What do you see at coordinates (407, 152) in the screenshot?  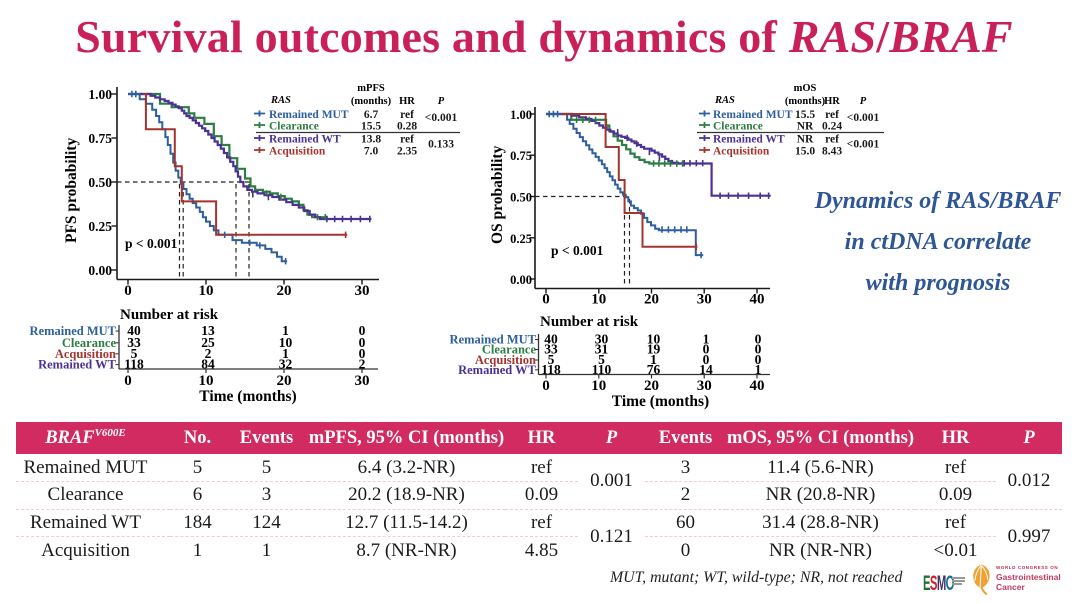 I see `svg-text: 2.35` at bounding box center [407, 152].